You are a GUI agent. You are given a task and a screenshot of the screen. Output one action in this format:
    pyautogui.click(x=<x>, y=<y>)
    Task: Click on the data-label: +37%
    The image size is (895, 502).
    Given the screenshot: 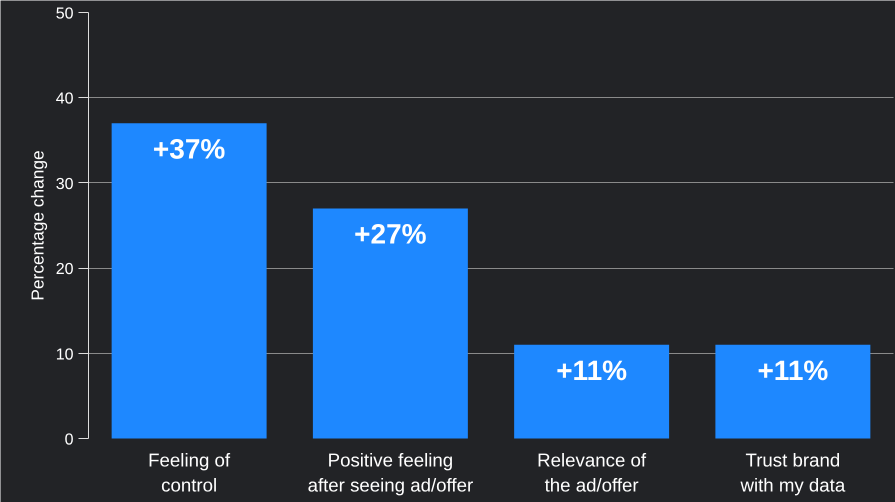 What is the action you would take?
    pyautogui.click(x=189, y=148)
    